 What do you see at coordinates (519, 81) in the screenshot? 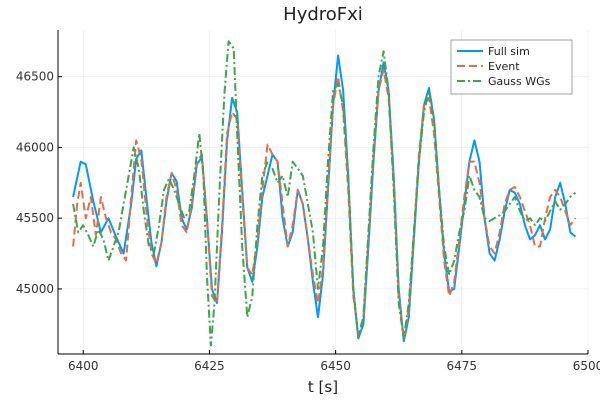
I see `legend-label-3: Gauss WGs` at bounding box center [519, 81].